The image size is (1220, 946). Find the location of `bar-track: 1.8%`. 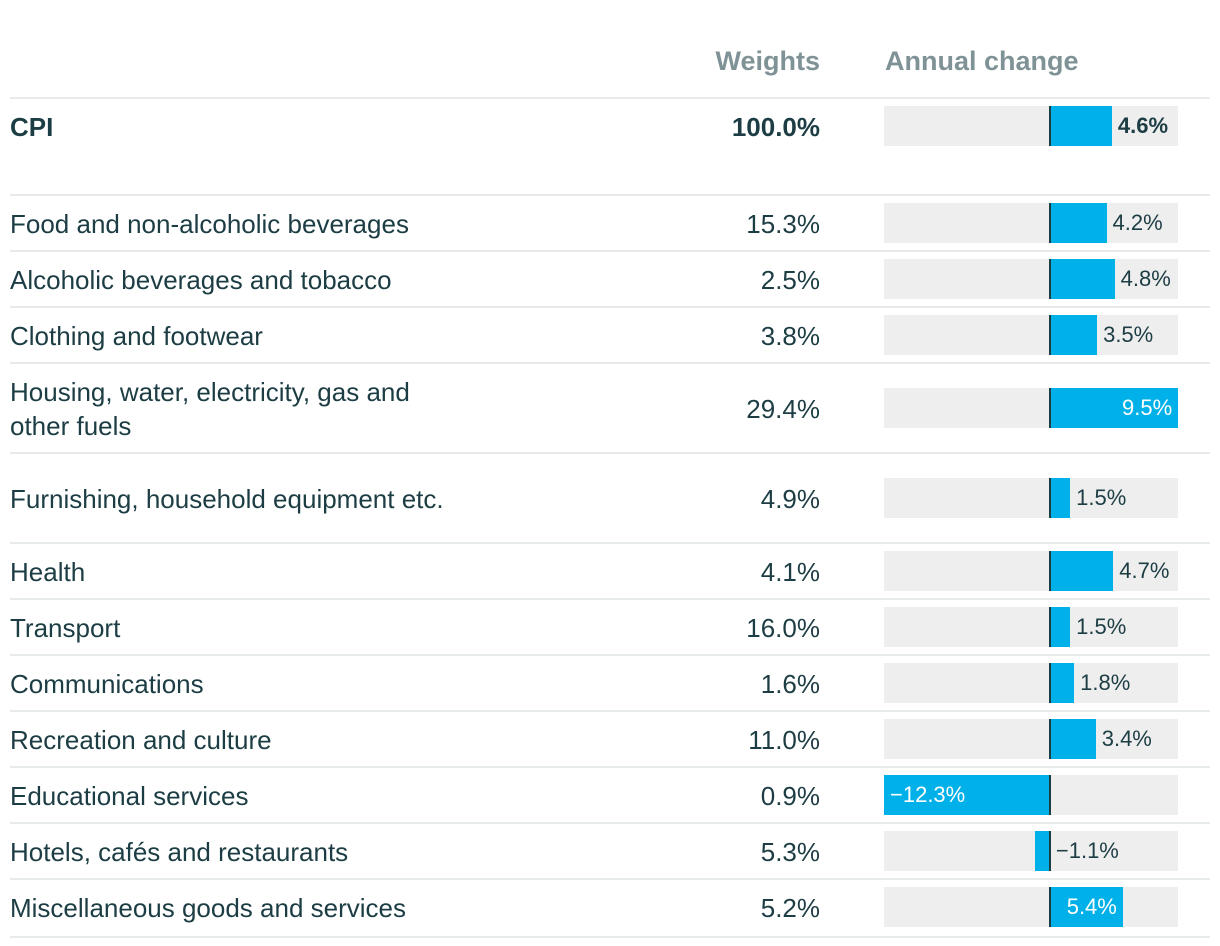

bar-track: 1.8% is located at coordinates (1031, 683).